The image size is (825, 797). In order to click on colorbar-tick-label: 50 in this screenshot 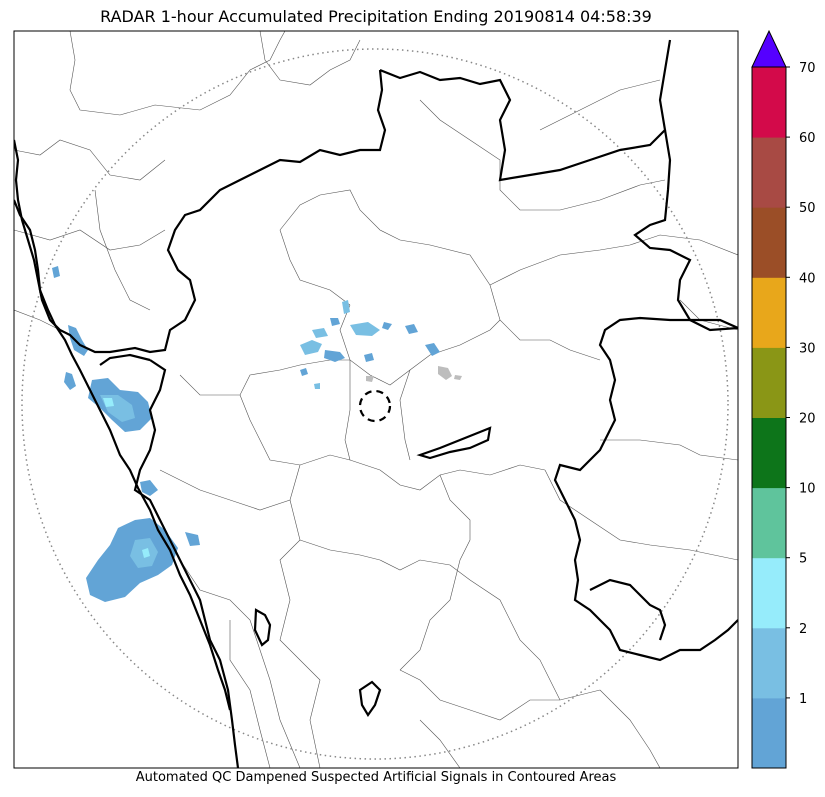, I will do `click(807, 208)`.